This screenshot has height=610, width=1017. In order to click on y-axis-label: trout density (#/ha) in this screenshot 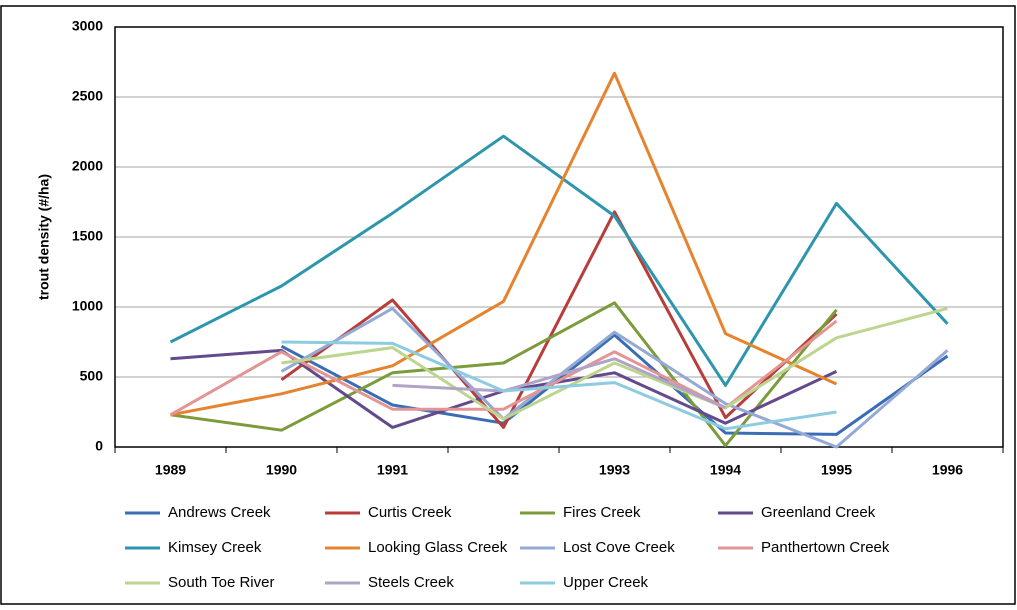, I will do `click(44, 237)`.